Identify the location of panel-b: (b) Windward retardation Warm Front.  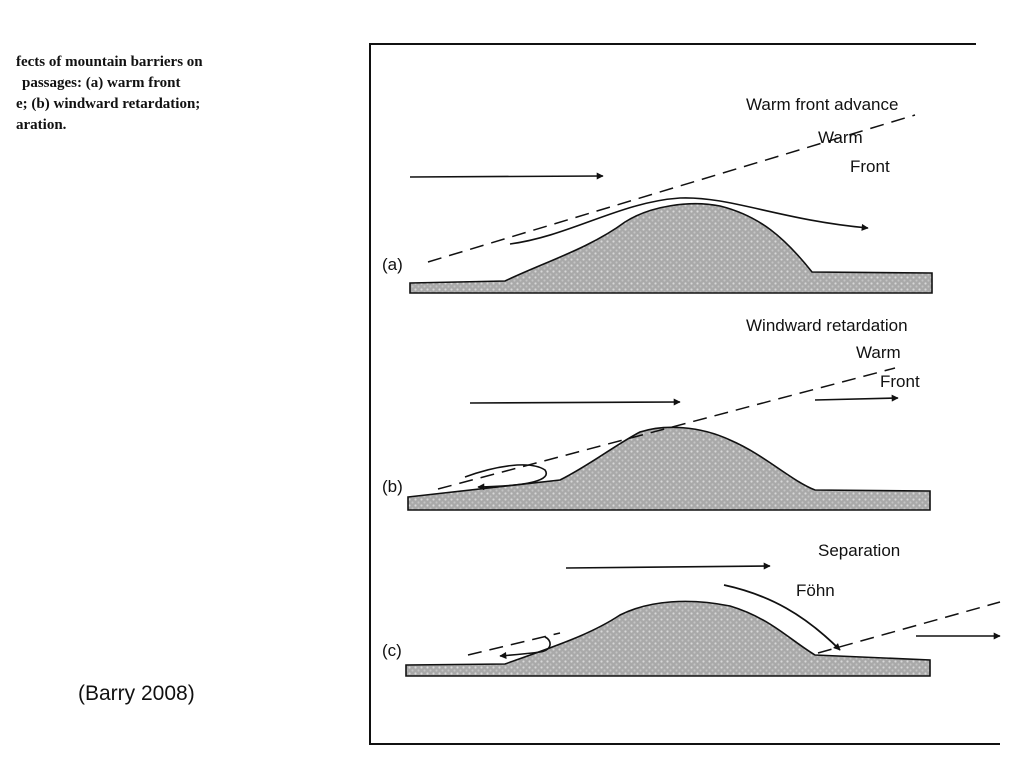
(656, 413).